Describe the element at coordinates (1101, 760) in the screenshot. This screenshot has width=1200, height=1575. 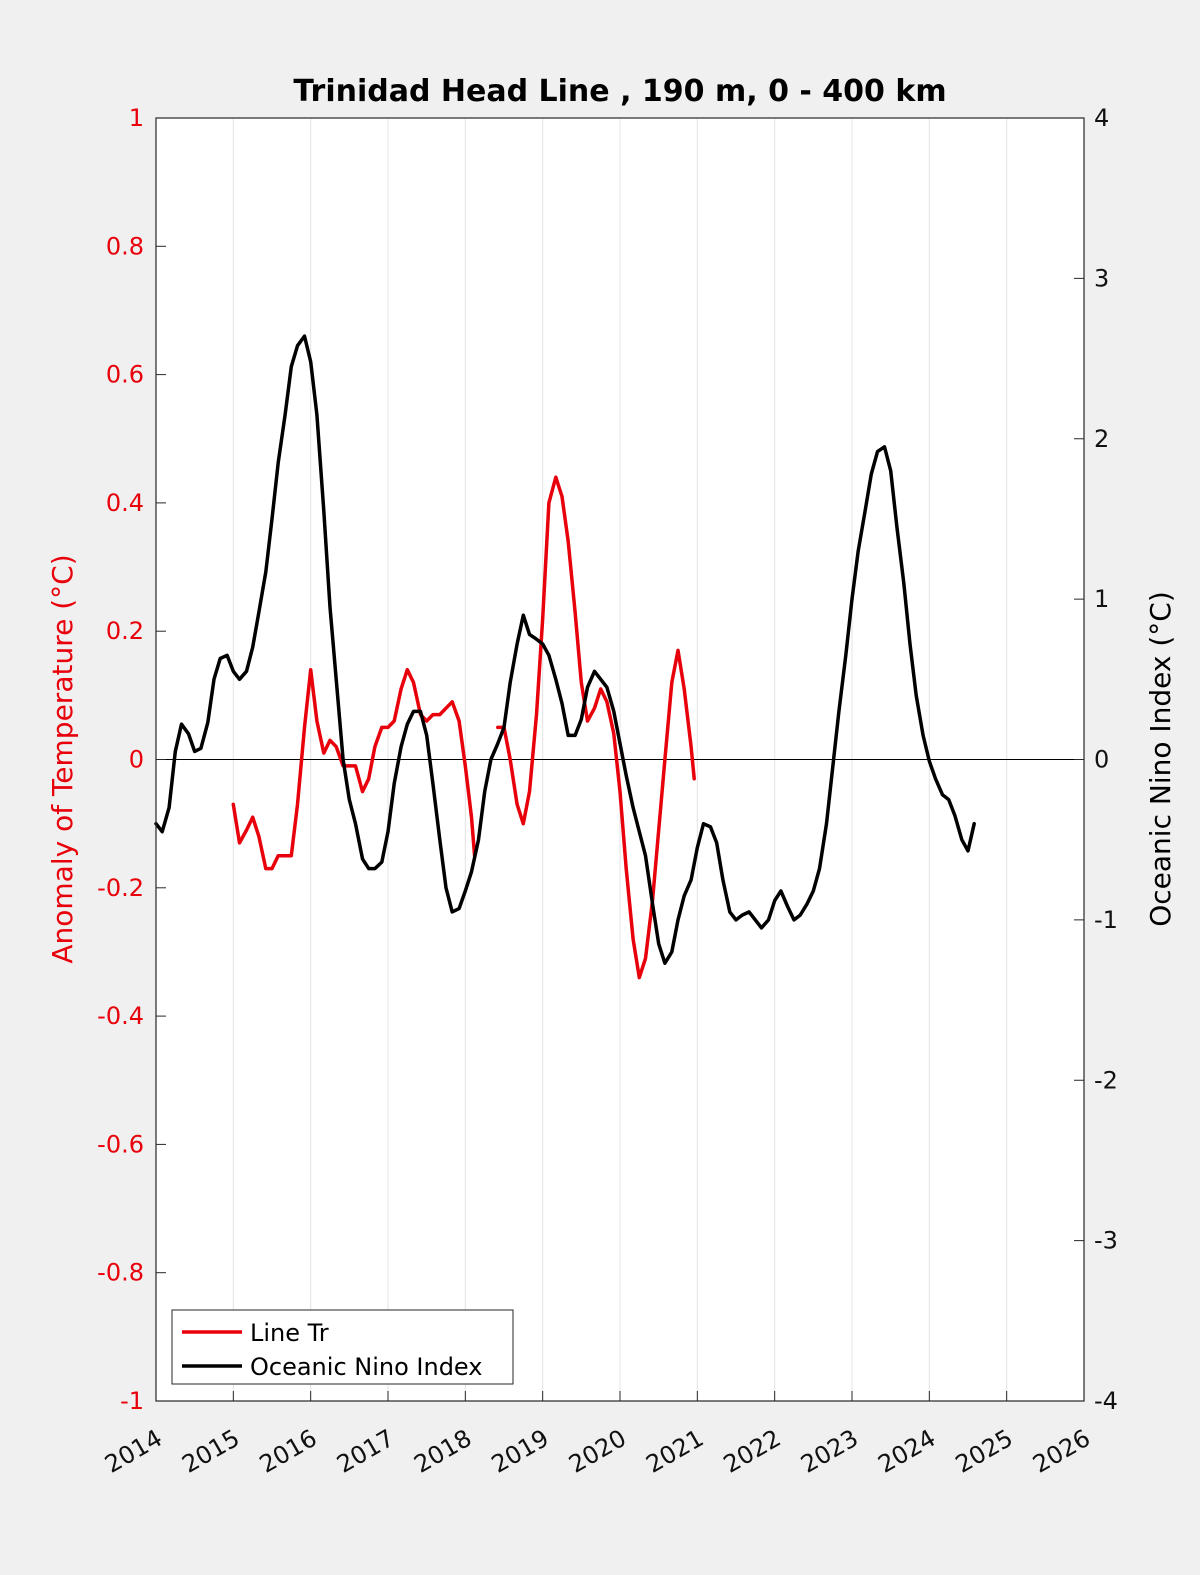
I see `y-right-tick-label: 0` at that location.